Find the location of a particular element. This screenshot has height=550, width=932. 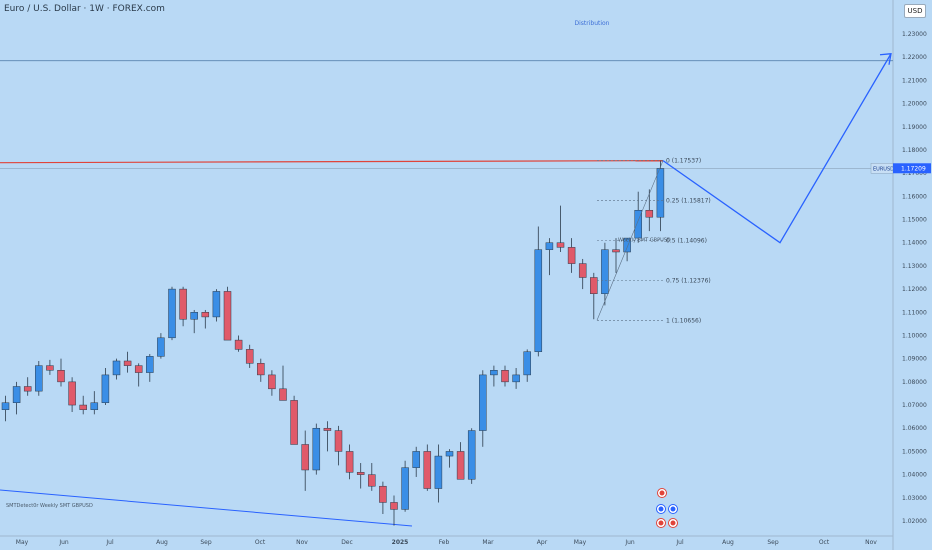

y-tick-label: 1.04000 is located at coordinates (914, 475).